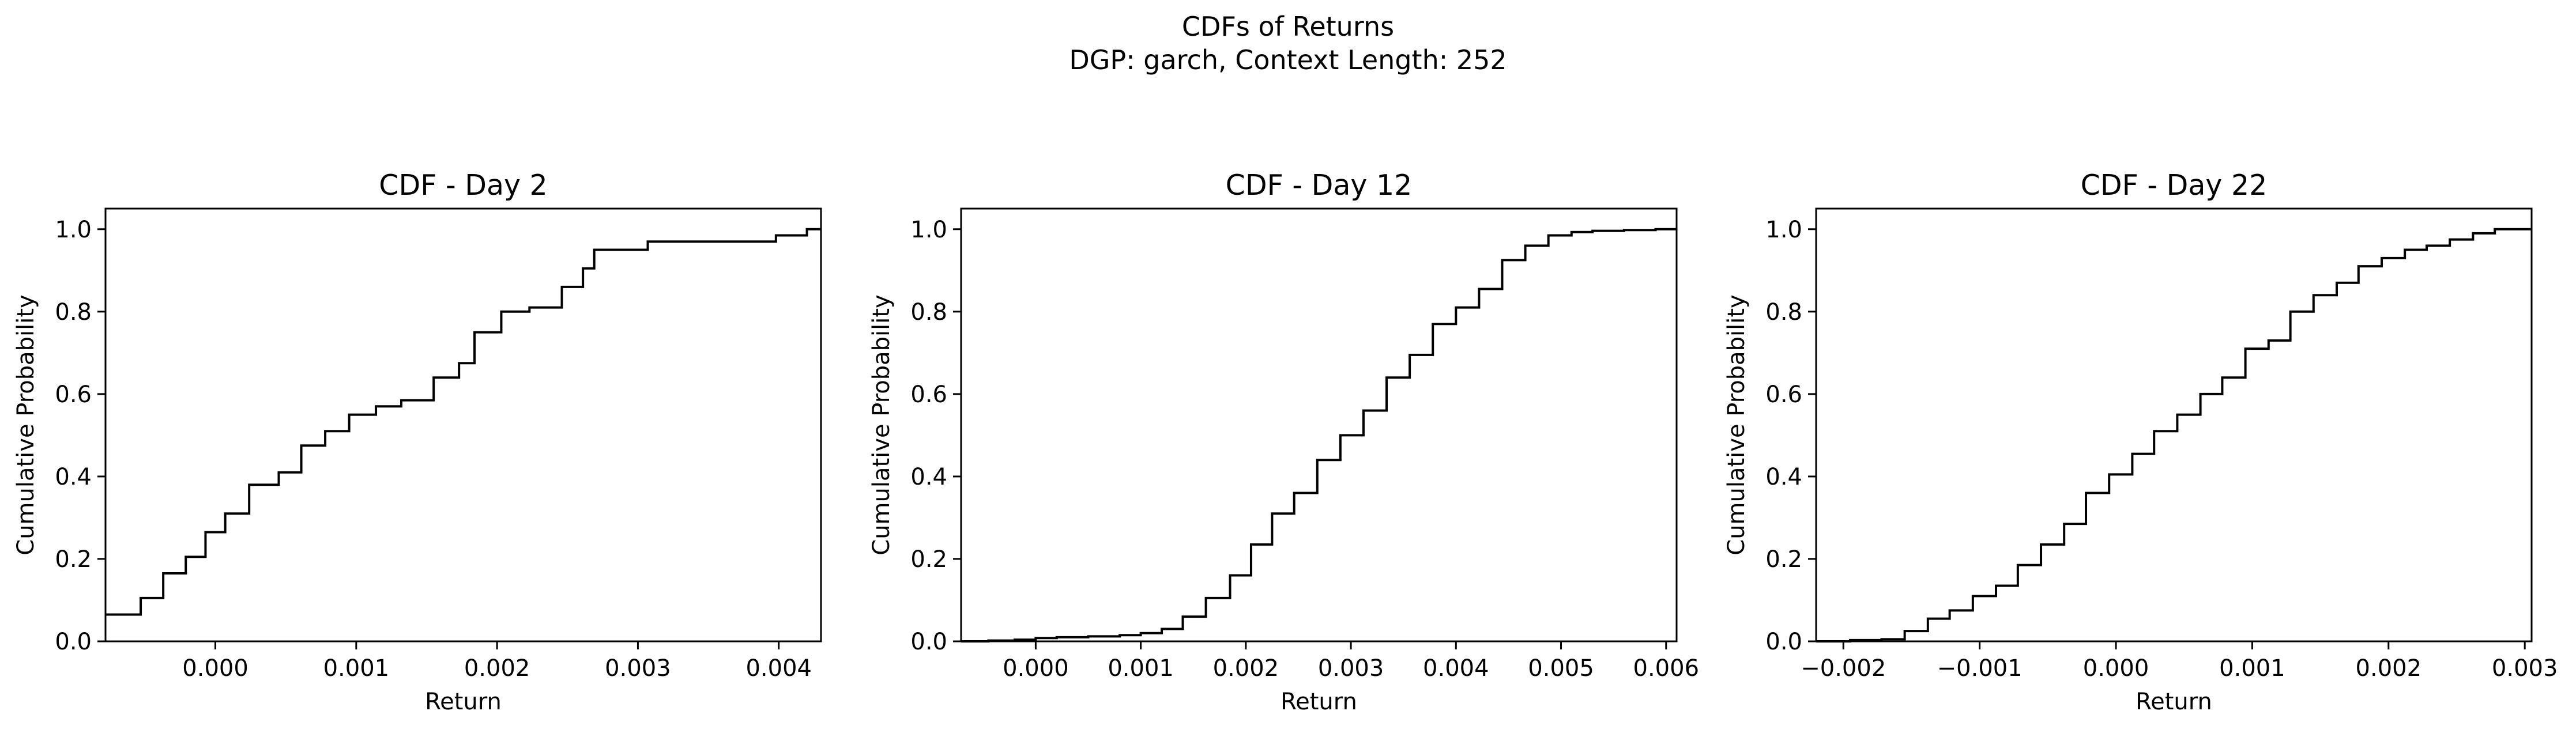 The image size is (2576, 737). What do you see at coordinates (1288, 60) in the screenshot?
I see `figure-suptitle-line2: DGP: garch, Context Length: 252` at bounding box center [1288, 60].